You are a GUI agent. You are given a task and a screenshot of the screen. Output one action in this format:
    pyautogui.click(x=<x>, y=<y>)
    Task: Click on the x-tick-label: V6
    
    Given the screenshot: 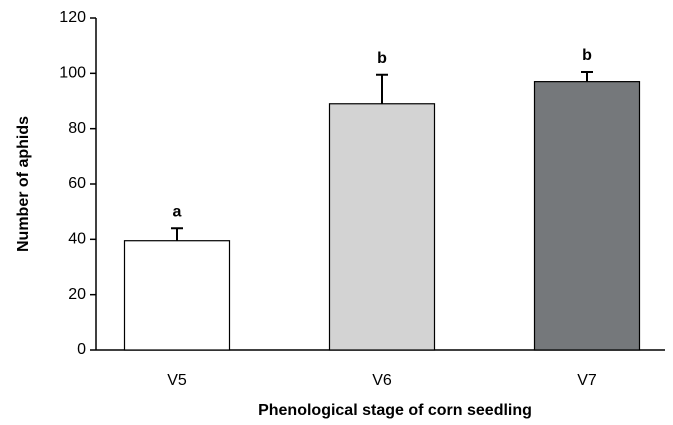 What is the action you would take?
    pyautogui.click(x=382, y=380)
    